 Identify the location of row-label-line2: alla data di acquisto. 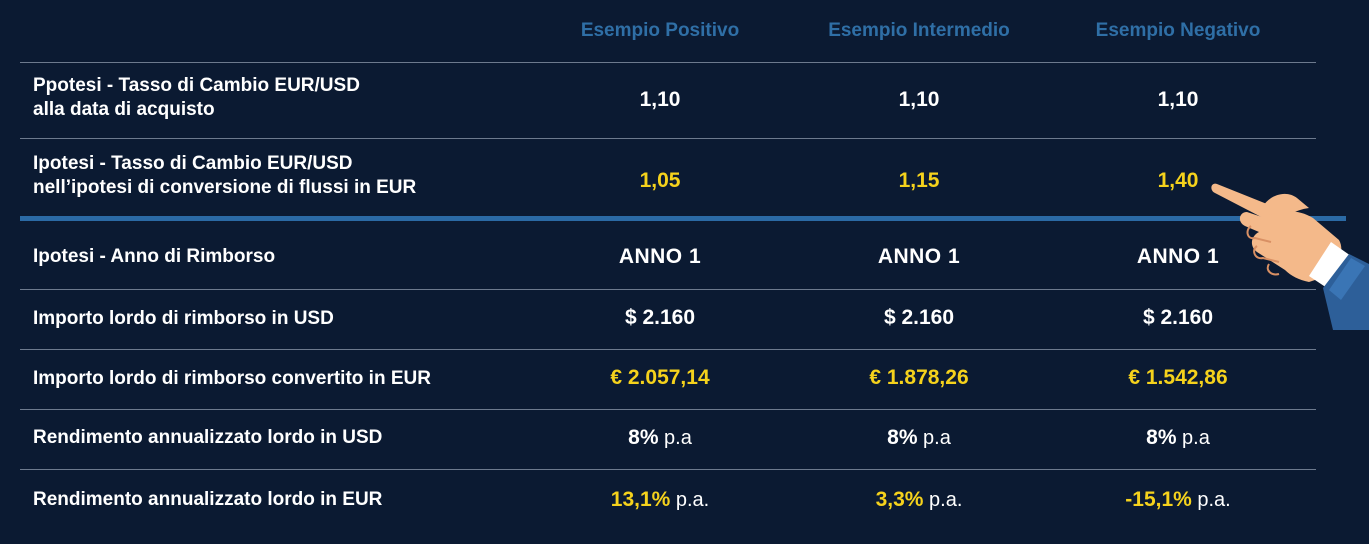
(124, 109).